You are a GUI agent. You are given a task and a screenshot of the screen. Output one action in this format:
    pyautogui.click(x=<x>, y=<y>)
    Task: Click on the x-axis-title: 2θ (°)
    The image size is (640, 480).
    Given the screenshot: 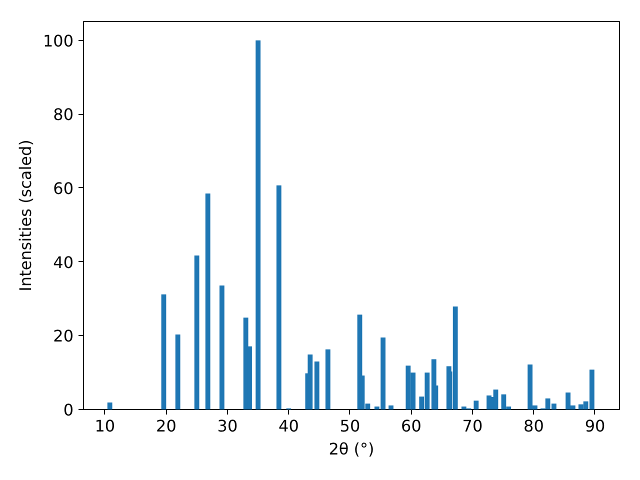 What is the action you would take?
    pyautogui.click(x=351, y=449)
    